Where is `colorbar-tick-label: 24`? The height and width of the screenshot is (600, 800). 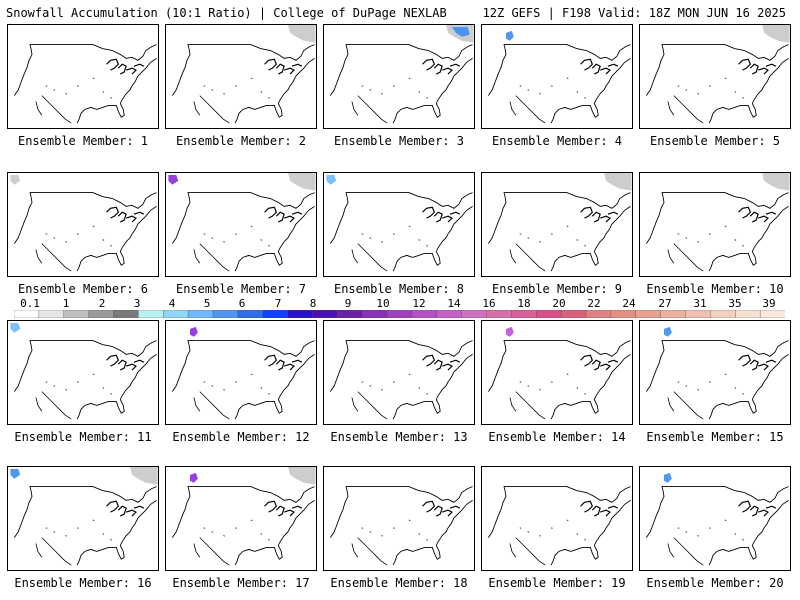 colorbar-tick-label: 24 is located at coordinates (629, 303).